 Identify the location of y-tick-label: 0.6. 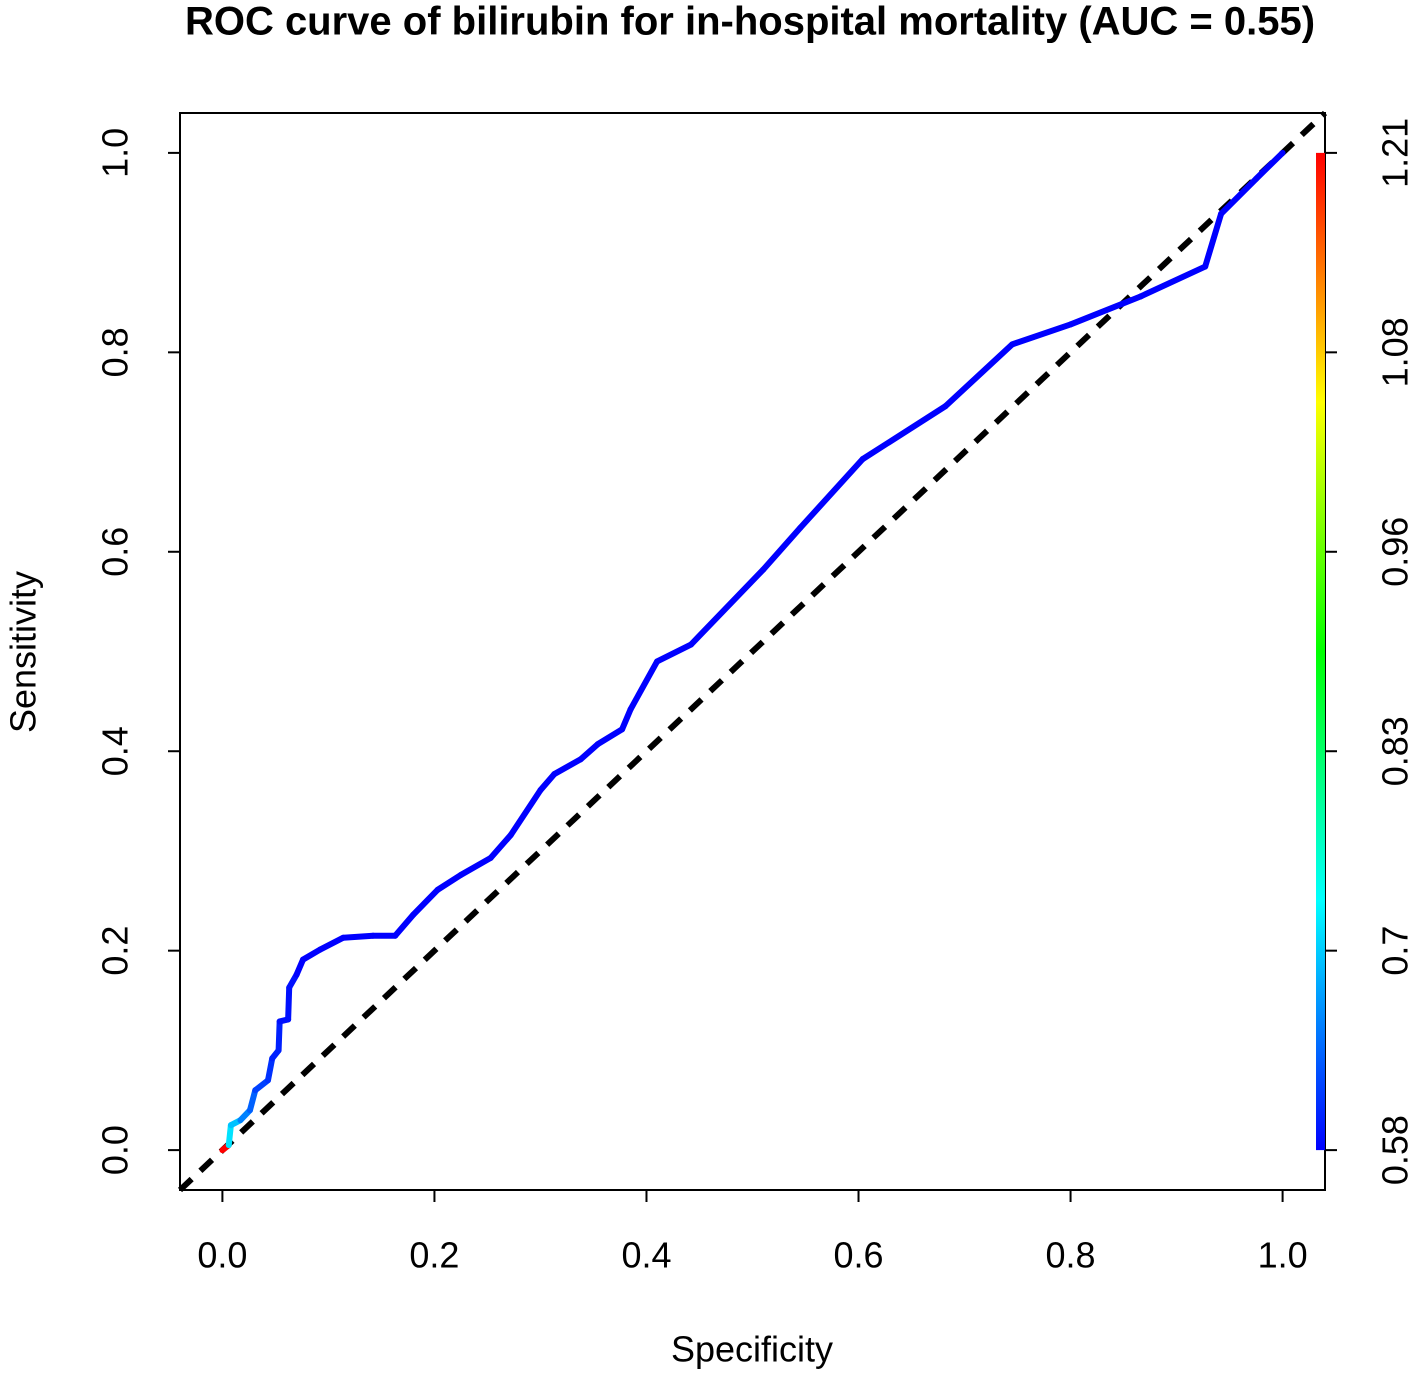
(115, 552).